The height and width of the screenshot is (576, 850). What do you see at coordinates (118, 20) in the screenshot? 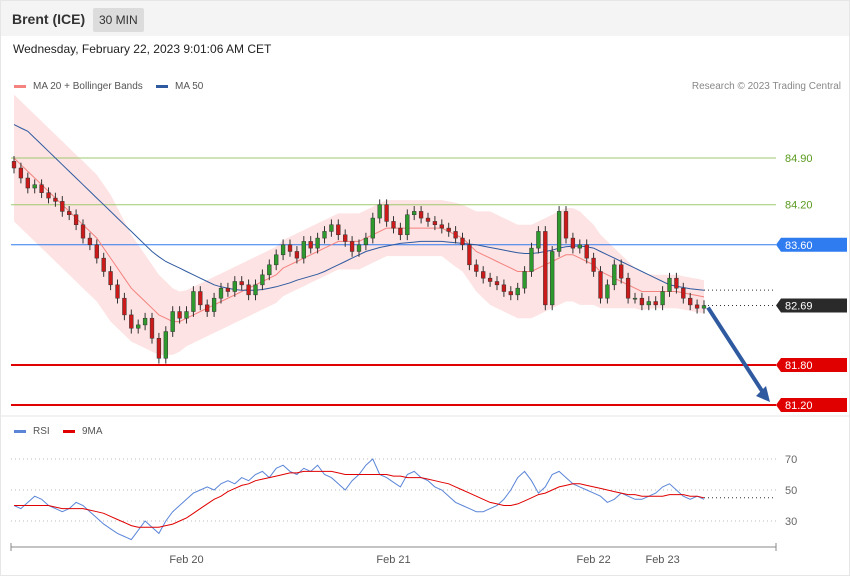
I see `timeframe-badge: 30 MIN` at bounding box center [118, 20].